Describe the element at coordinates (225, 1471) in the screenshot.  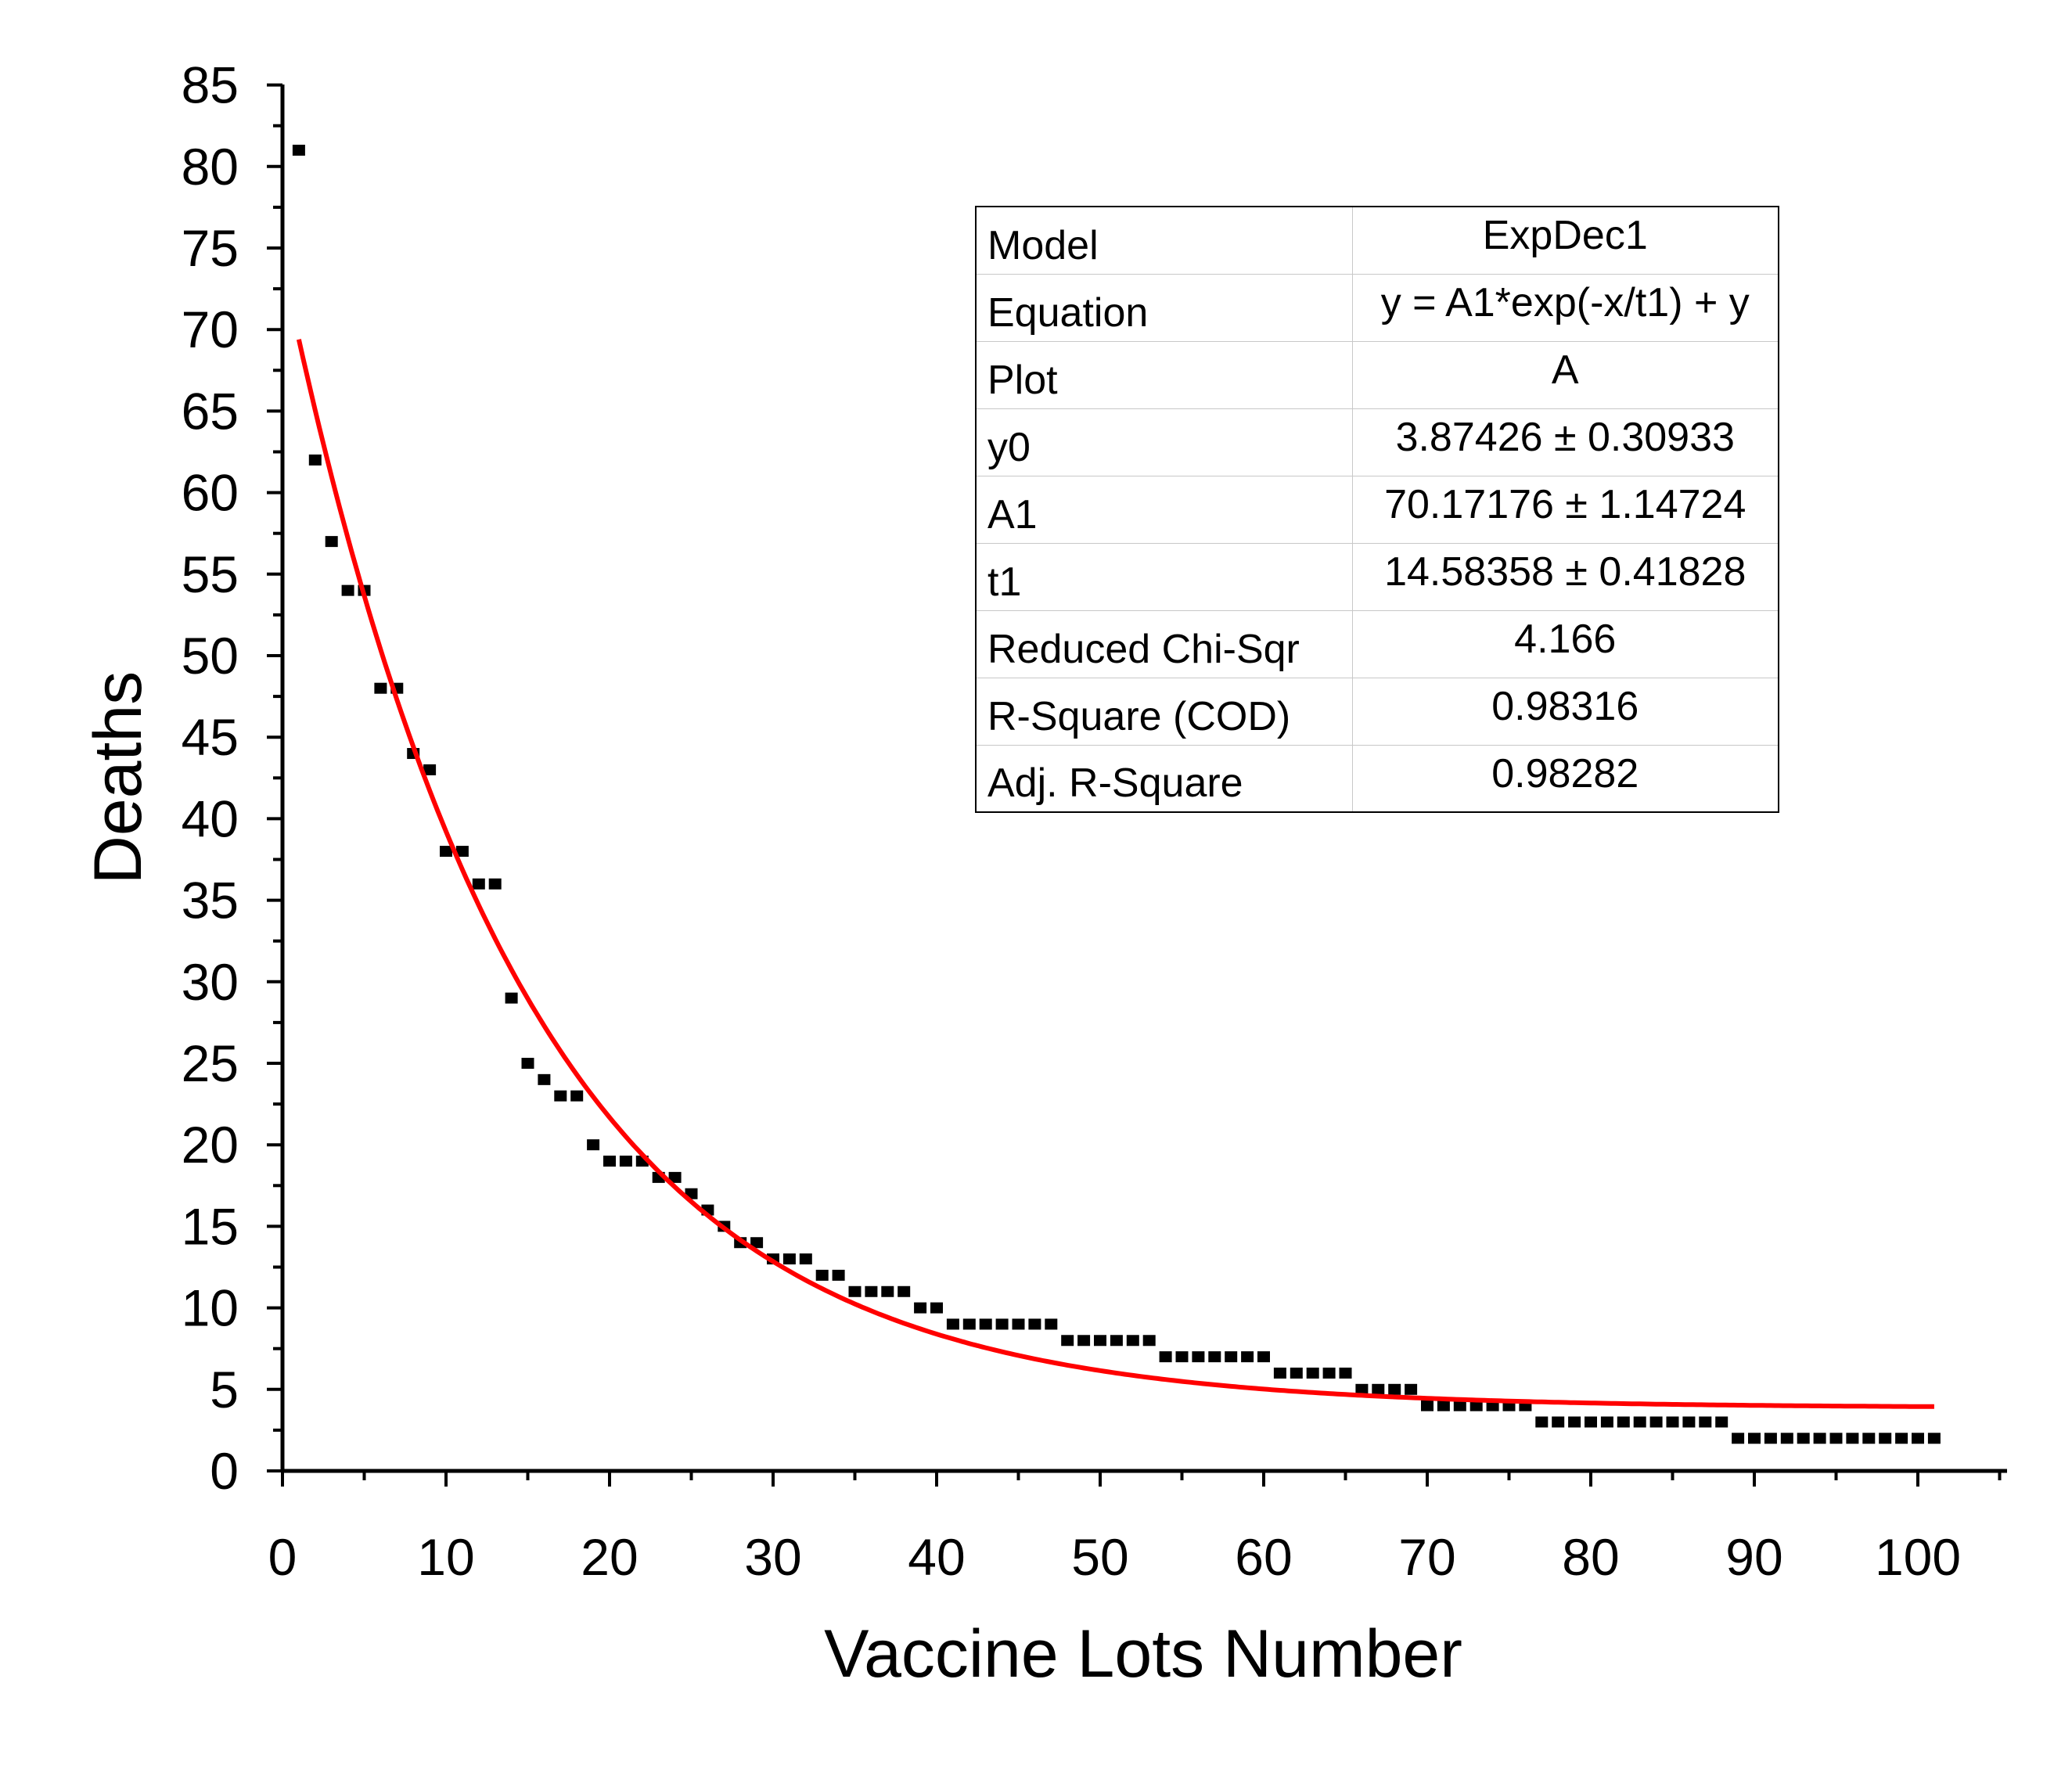
I see `y-tick-label: 0` at that location.